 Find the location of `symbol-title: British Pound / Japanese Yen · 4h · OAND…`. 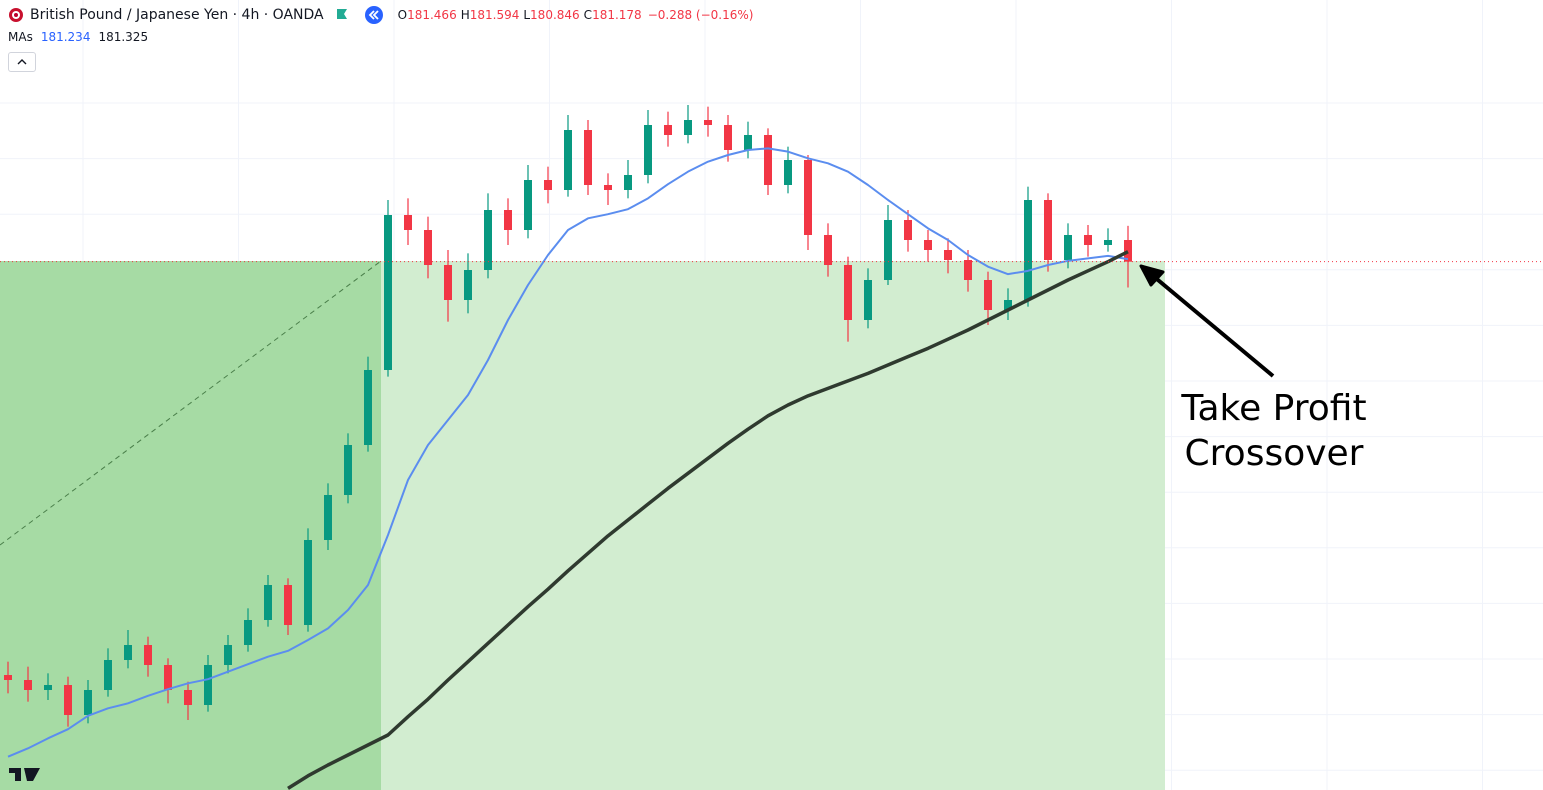

symbol-title: British Pound / Japanese Yen · 4h · OAND… is located at coordinates (177, 15).